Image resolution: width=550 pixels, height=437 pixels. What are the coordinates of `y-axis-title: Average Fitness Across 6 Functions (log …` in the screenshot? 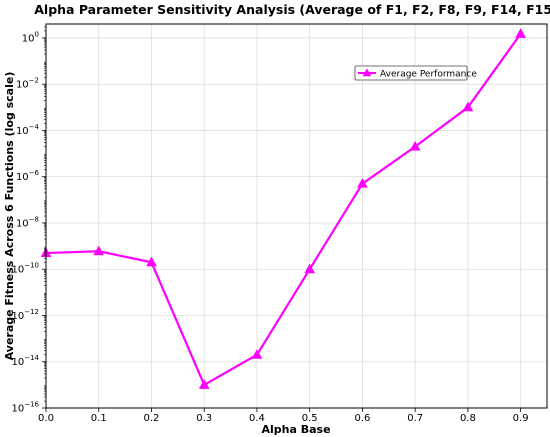 It's located at (9, 216).